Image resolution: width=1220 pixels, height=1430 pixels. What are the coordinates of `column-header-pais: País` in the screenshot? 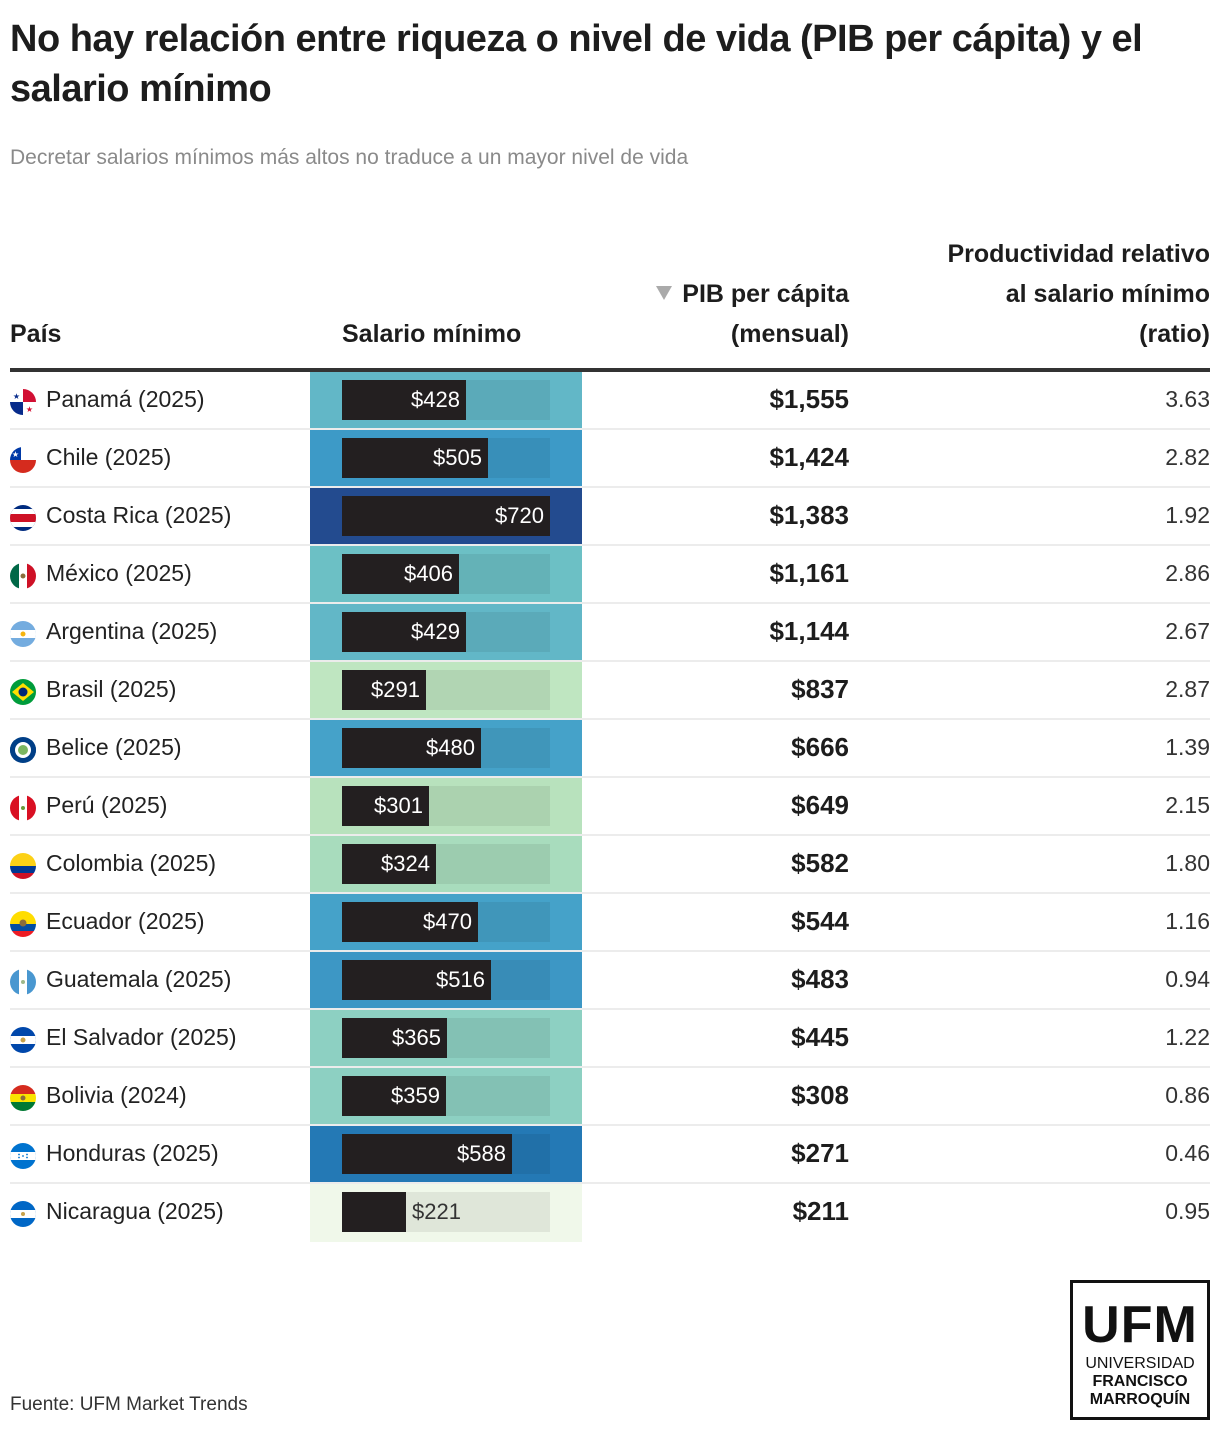 It's located at (36, 334).